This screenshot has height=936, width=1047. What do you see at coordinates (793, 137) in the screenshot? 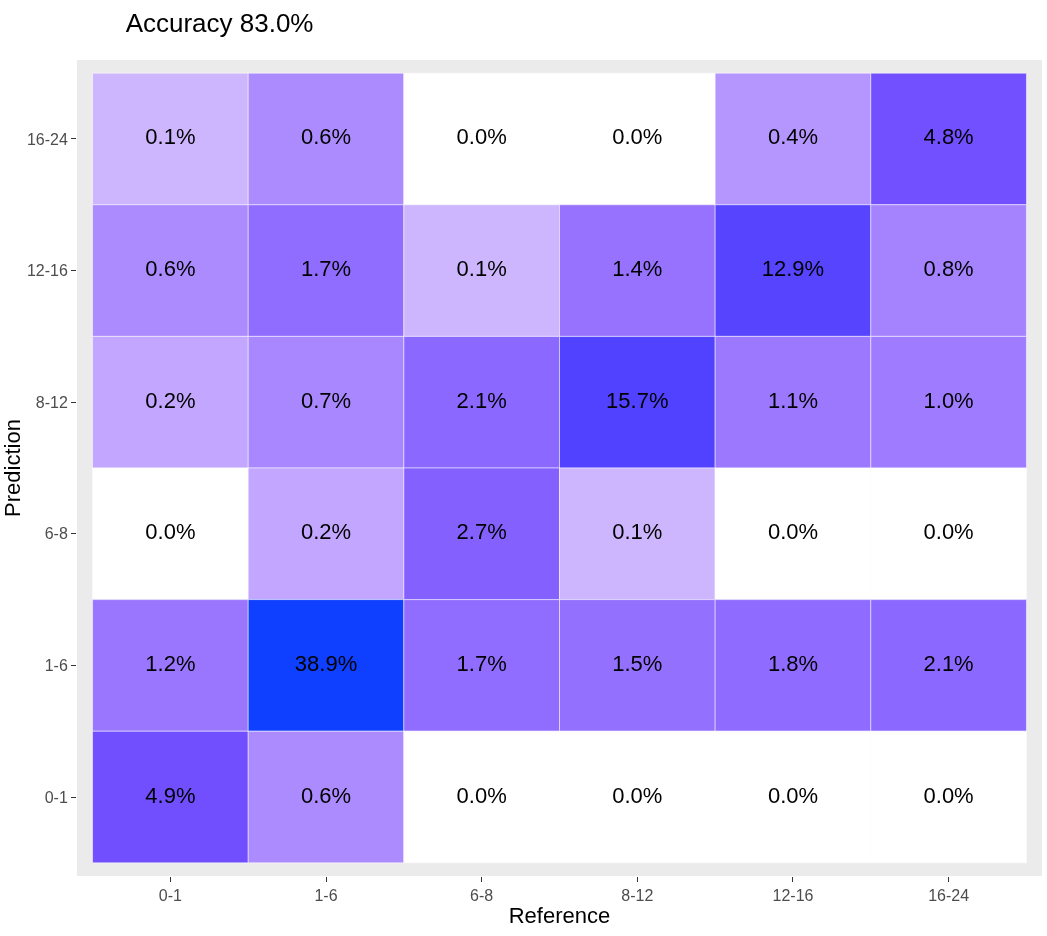
I see `data-label: 0.4%` at bounding box center [793, 137].